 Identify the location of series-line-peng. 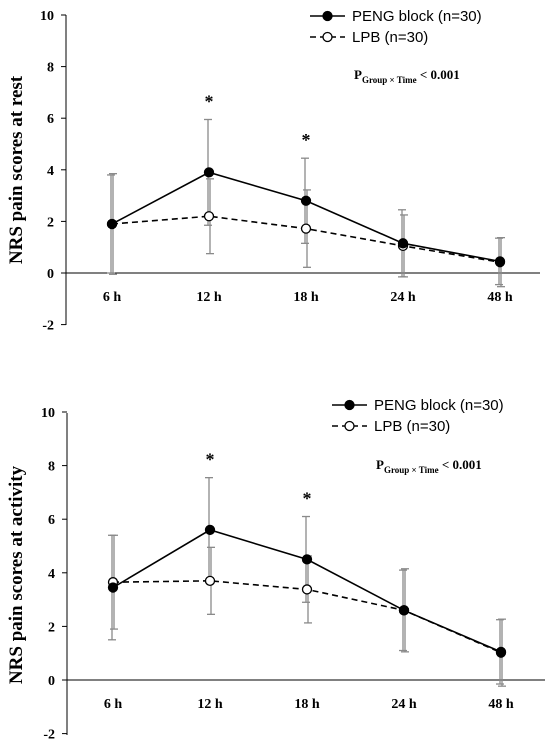
(306, 217).